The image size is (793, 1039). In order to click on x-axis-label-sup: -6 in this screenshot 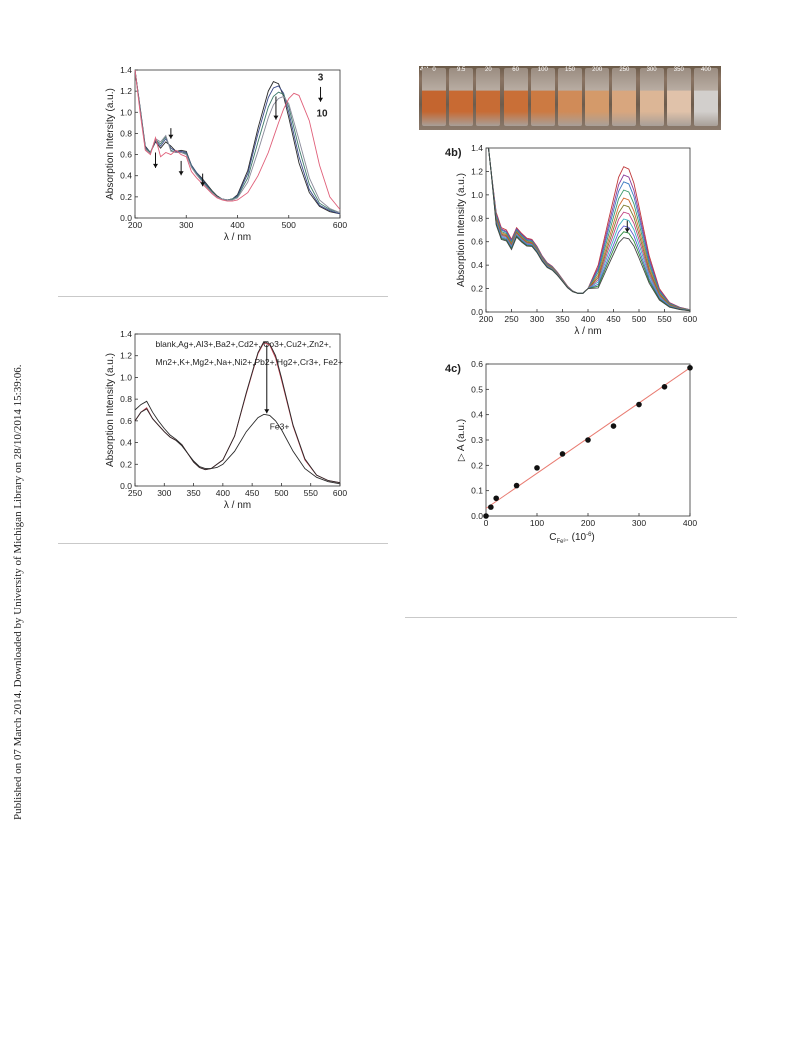, I will do `click(589, 535)`.